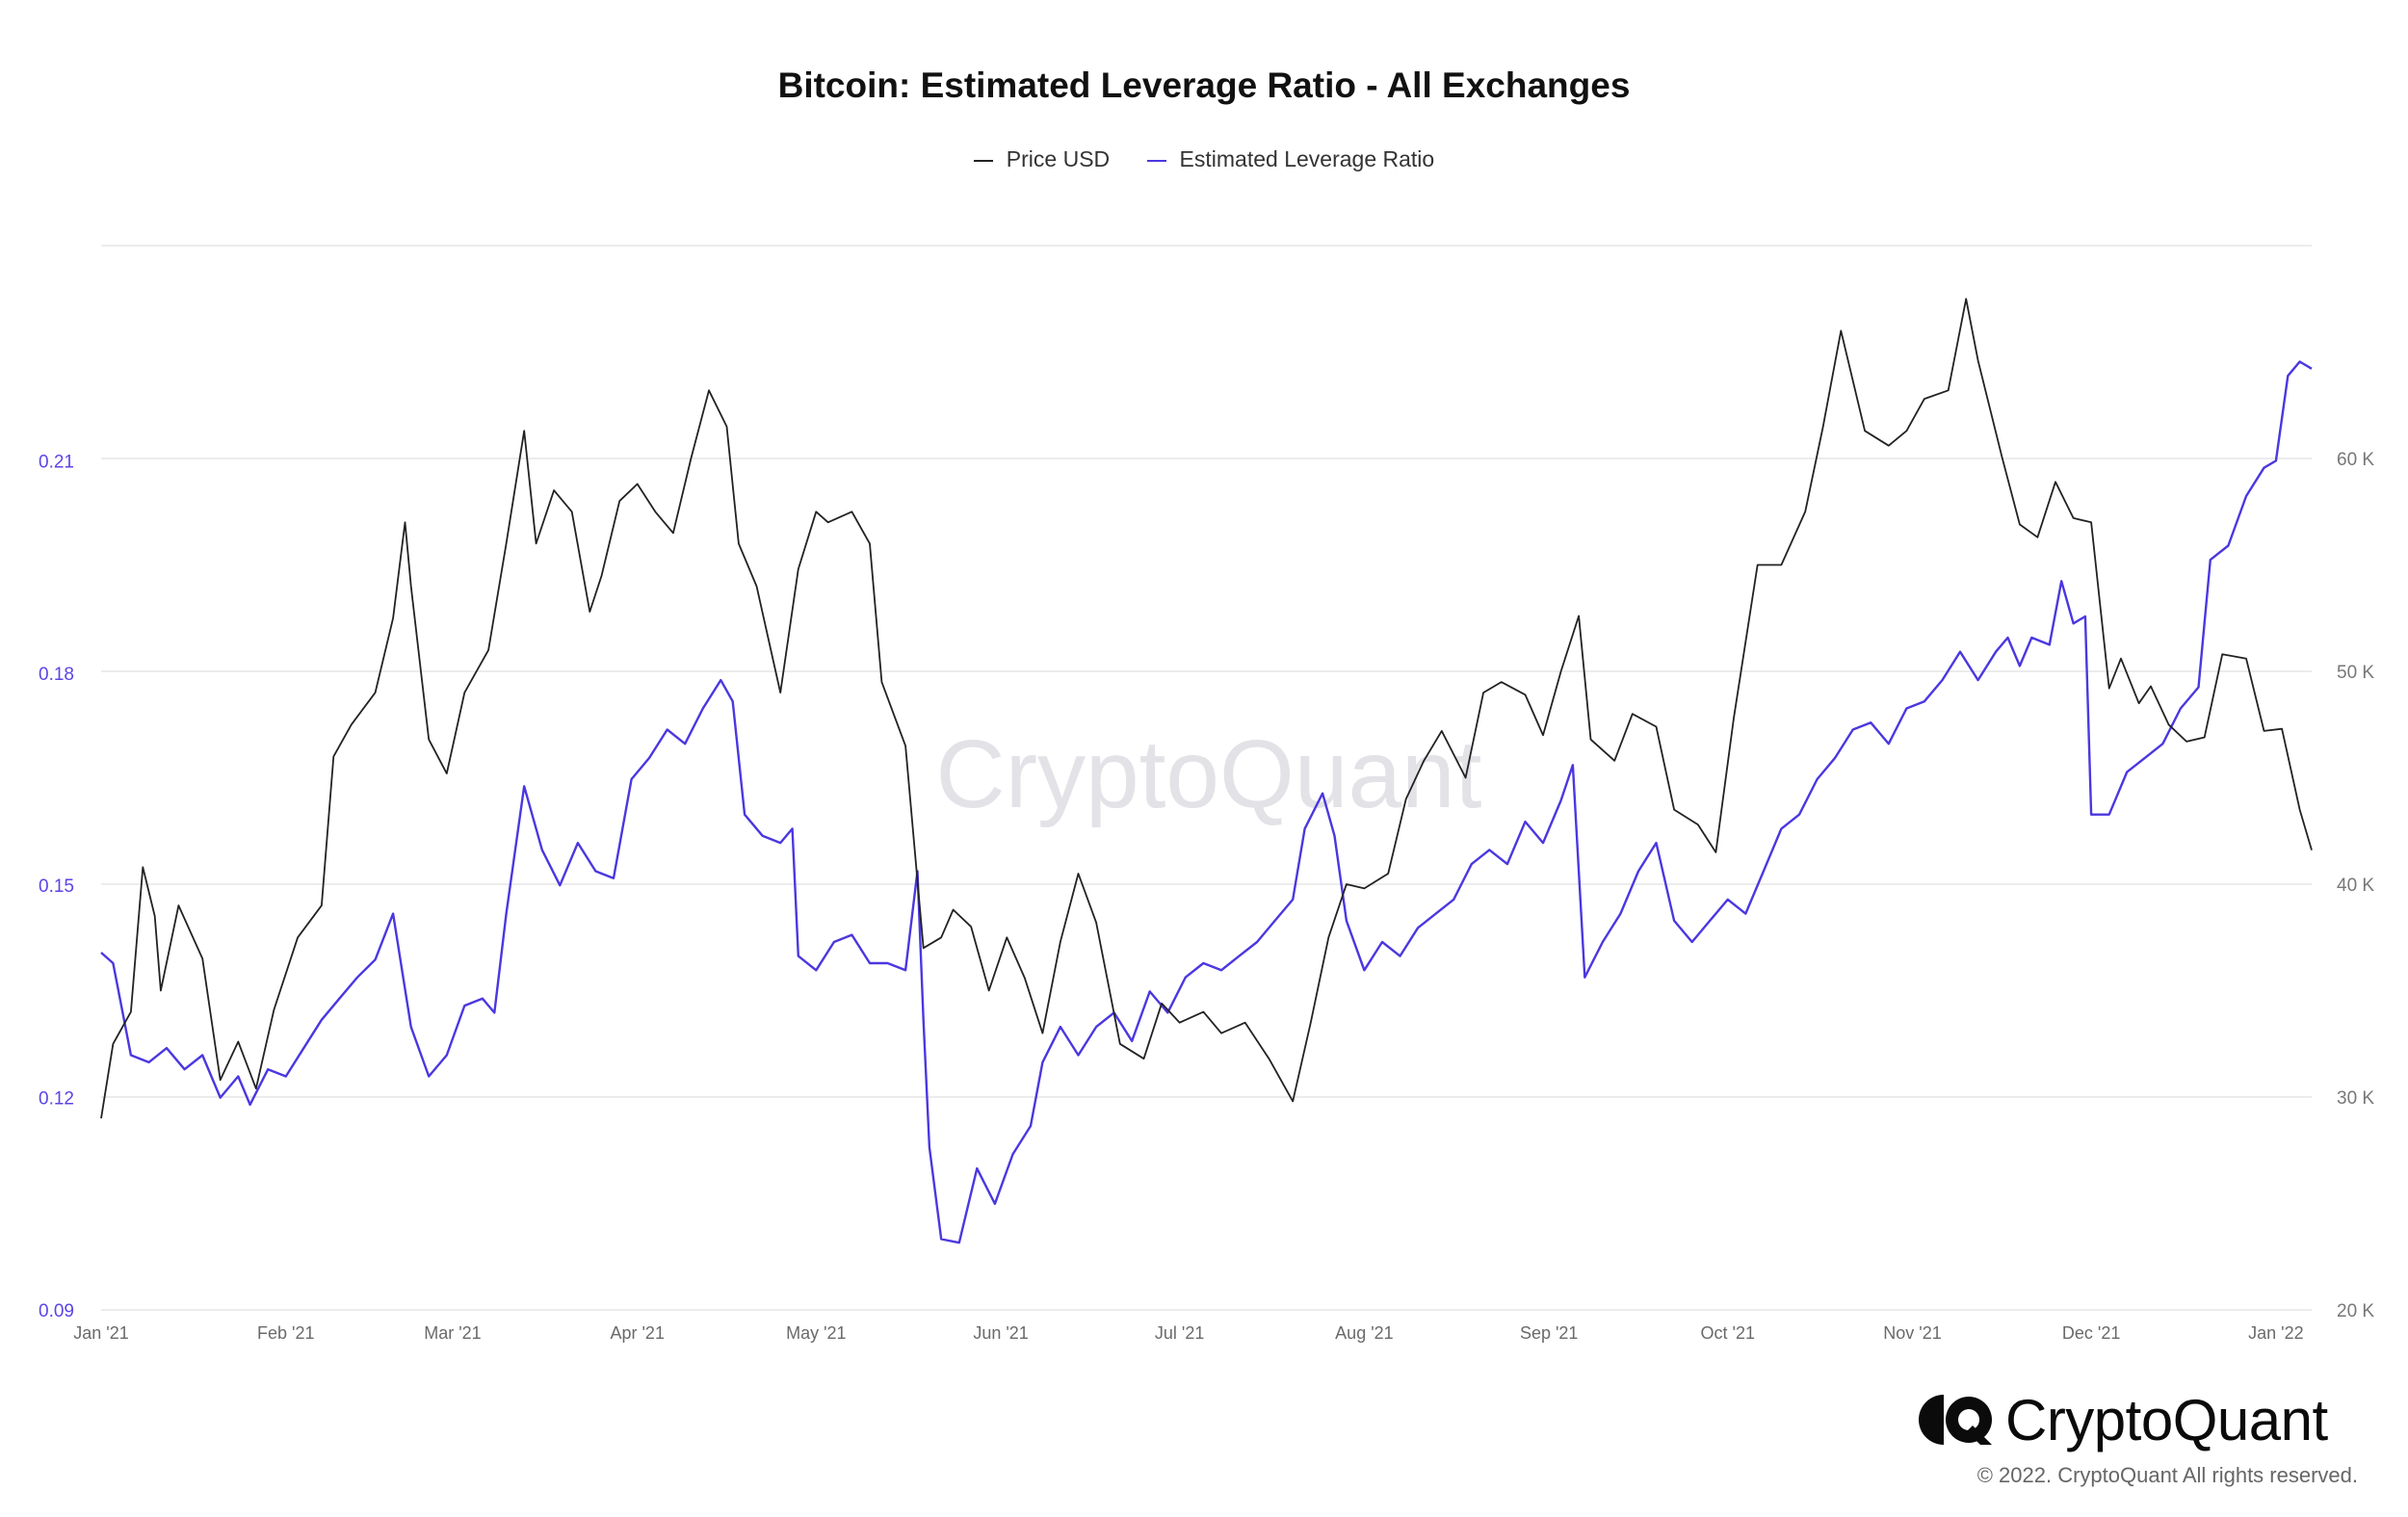 The width and height of the screenshot is (2408, 1517). I want to click on x-axis-tick-label: Oct '21, so click(1728, 1333).